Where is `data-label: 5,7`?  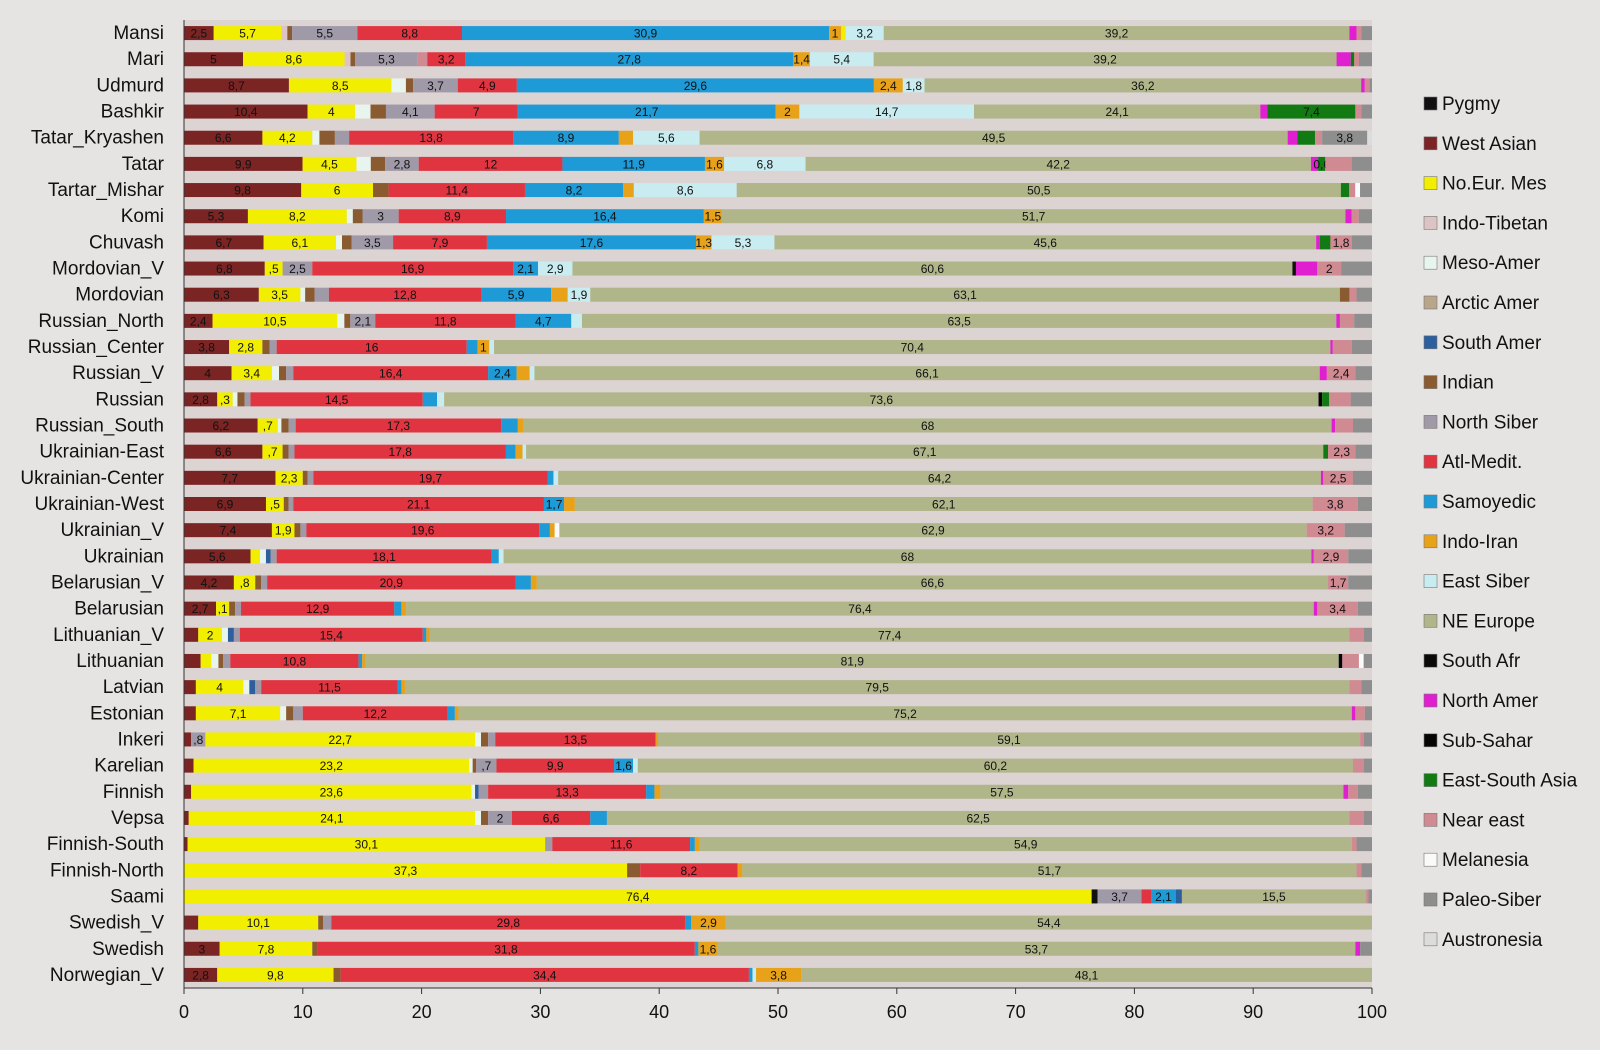 data-label: 5,7 is located at coordinates (247, 34).